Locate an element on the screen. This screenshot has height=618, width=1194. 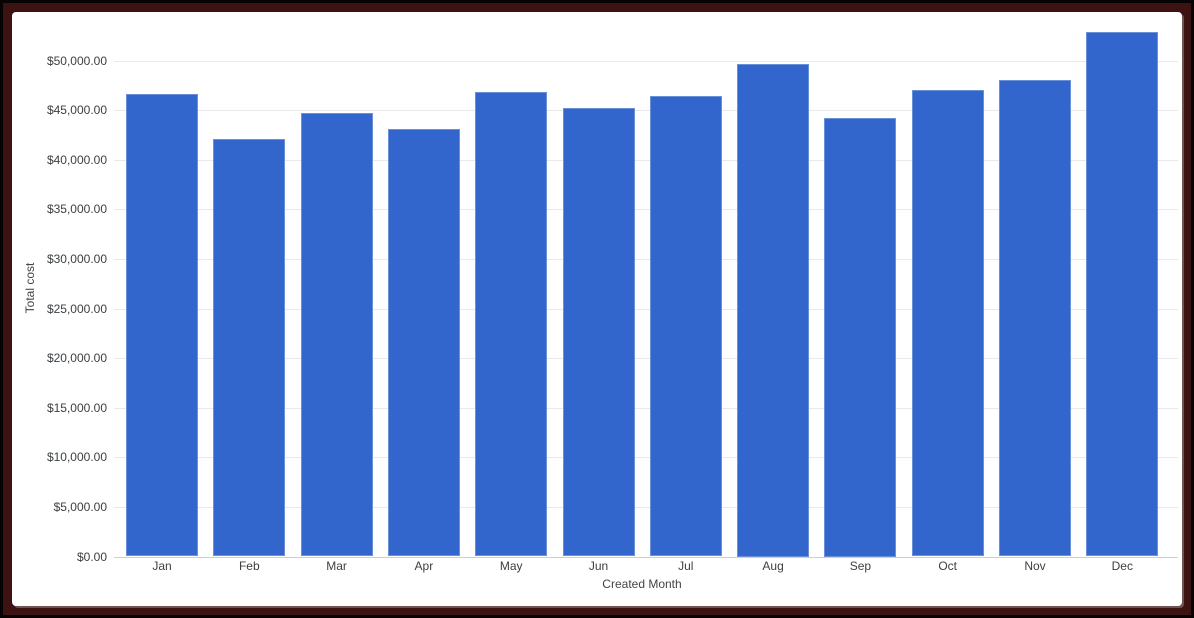
x-tick-label-jul: Jul is located at coordinates (686, 565).